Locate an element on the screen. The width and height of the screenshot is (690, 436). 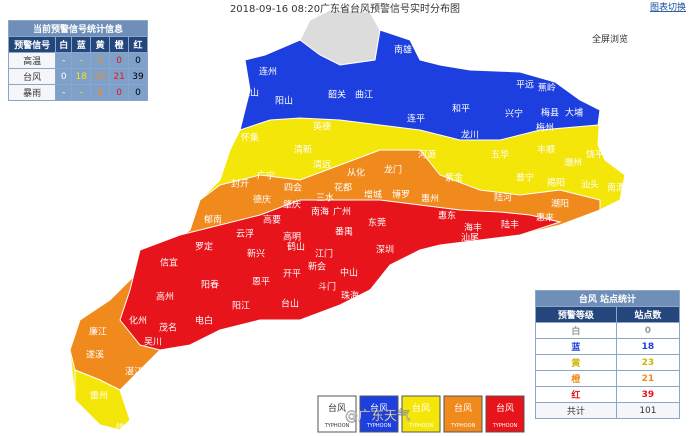
place-label: 电白 is located at coordinates (204, 321).